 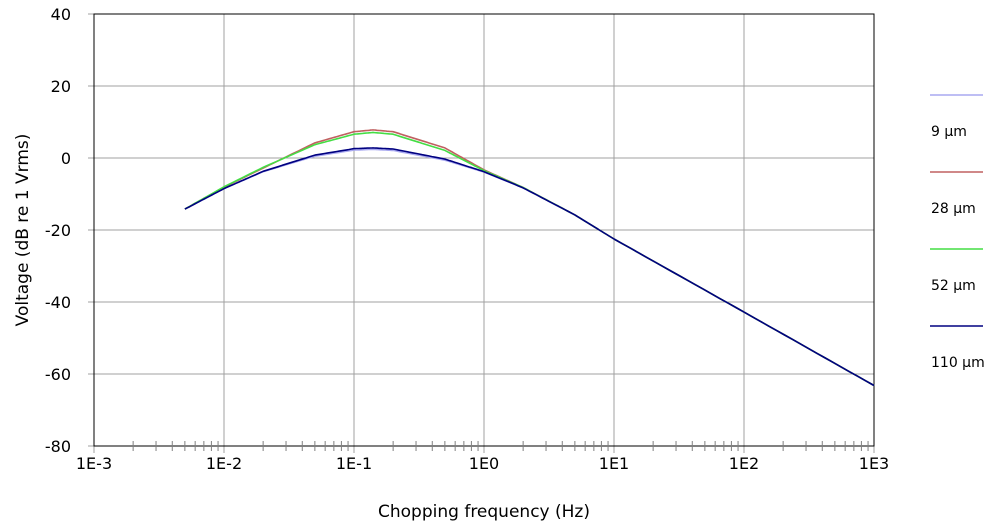 I want to click on legend-label: 9 µm, so click(x=949, y=132).